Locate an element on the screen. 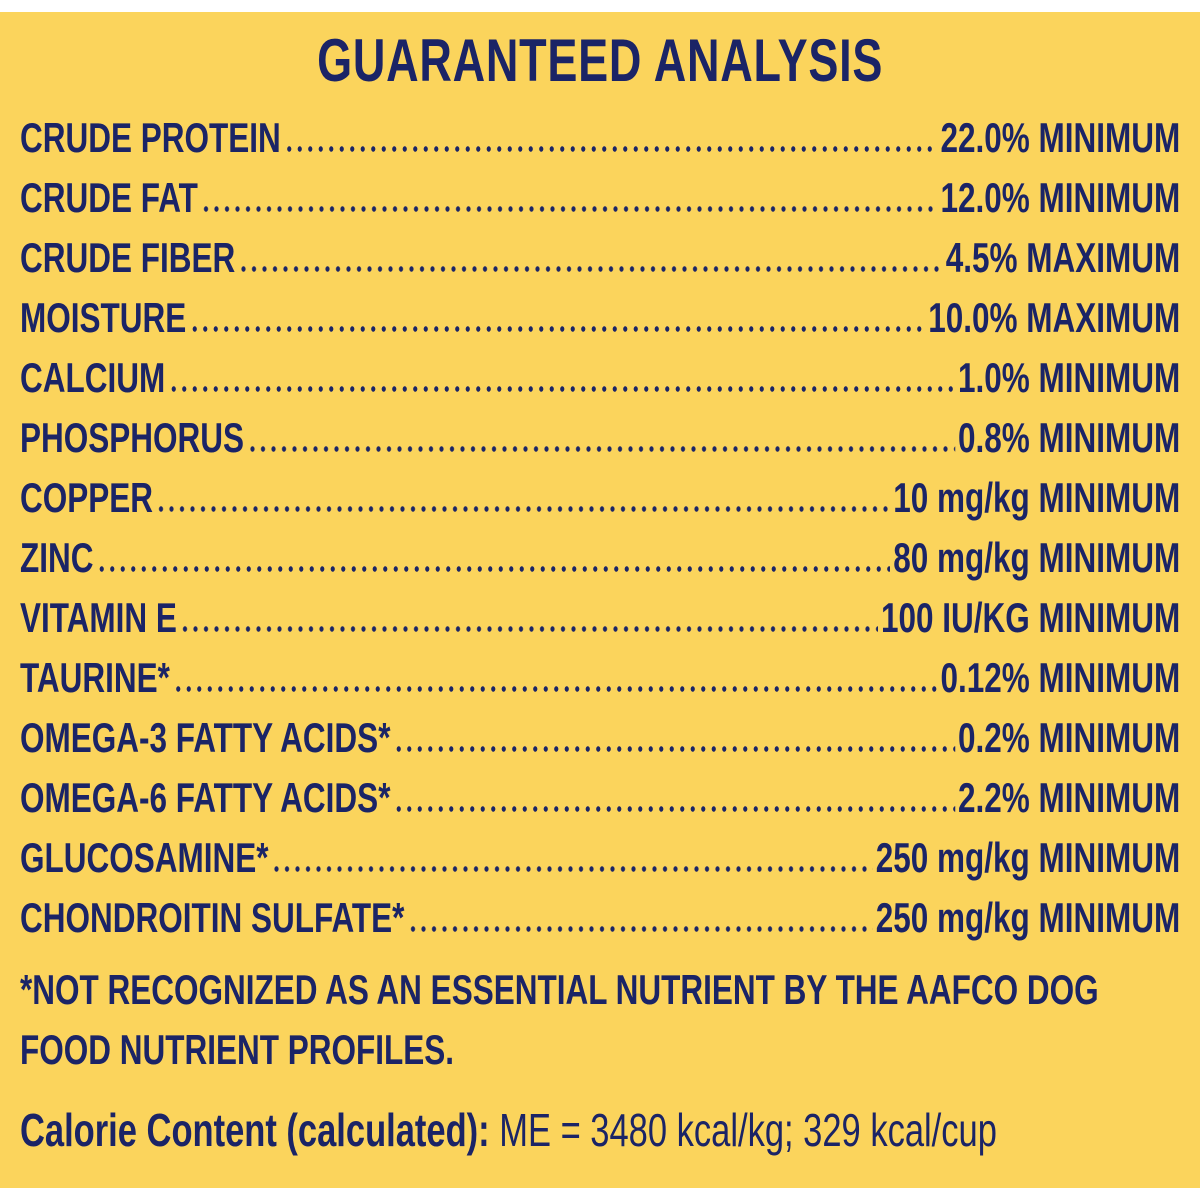  nutrient-value: 80 mg/kg MINIMUM is located at coordinates (1037, 557).